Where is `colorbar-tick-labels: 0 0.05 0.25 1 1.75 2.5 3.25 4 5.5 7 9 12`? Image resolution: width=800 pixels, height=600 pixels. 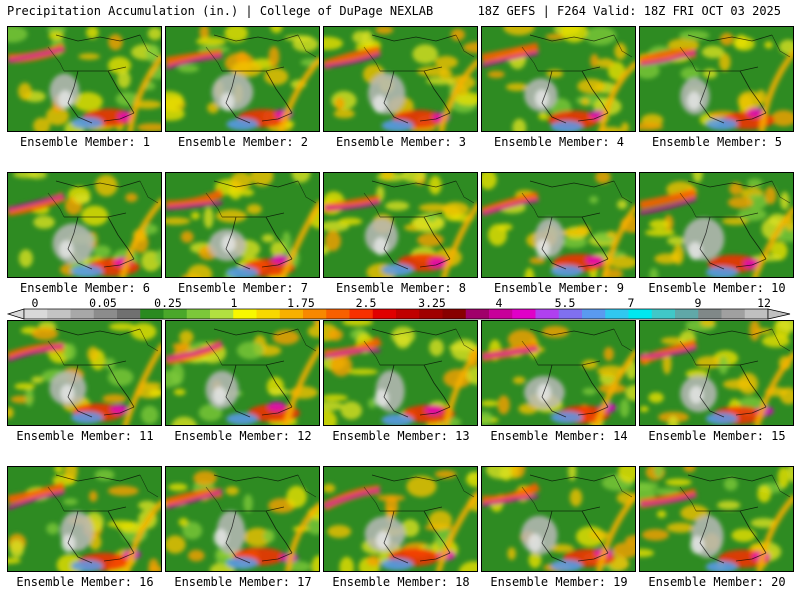
colorbar-tick-labels: 0 0.05 0.25 1 1.75 2.5 3.25 4 5.5 7 9 12 is located at coordinates (400, 303).